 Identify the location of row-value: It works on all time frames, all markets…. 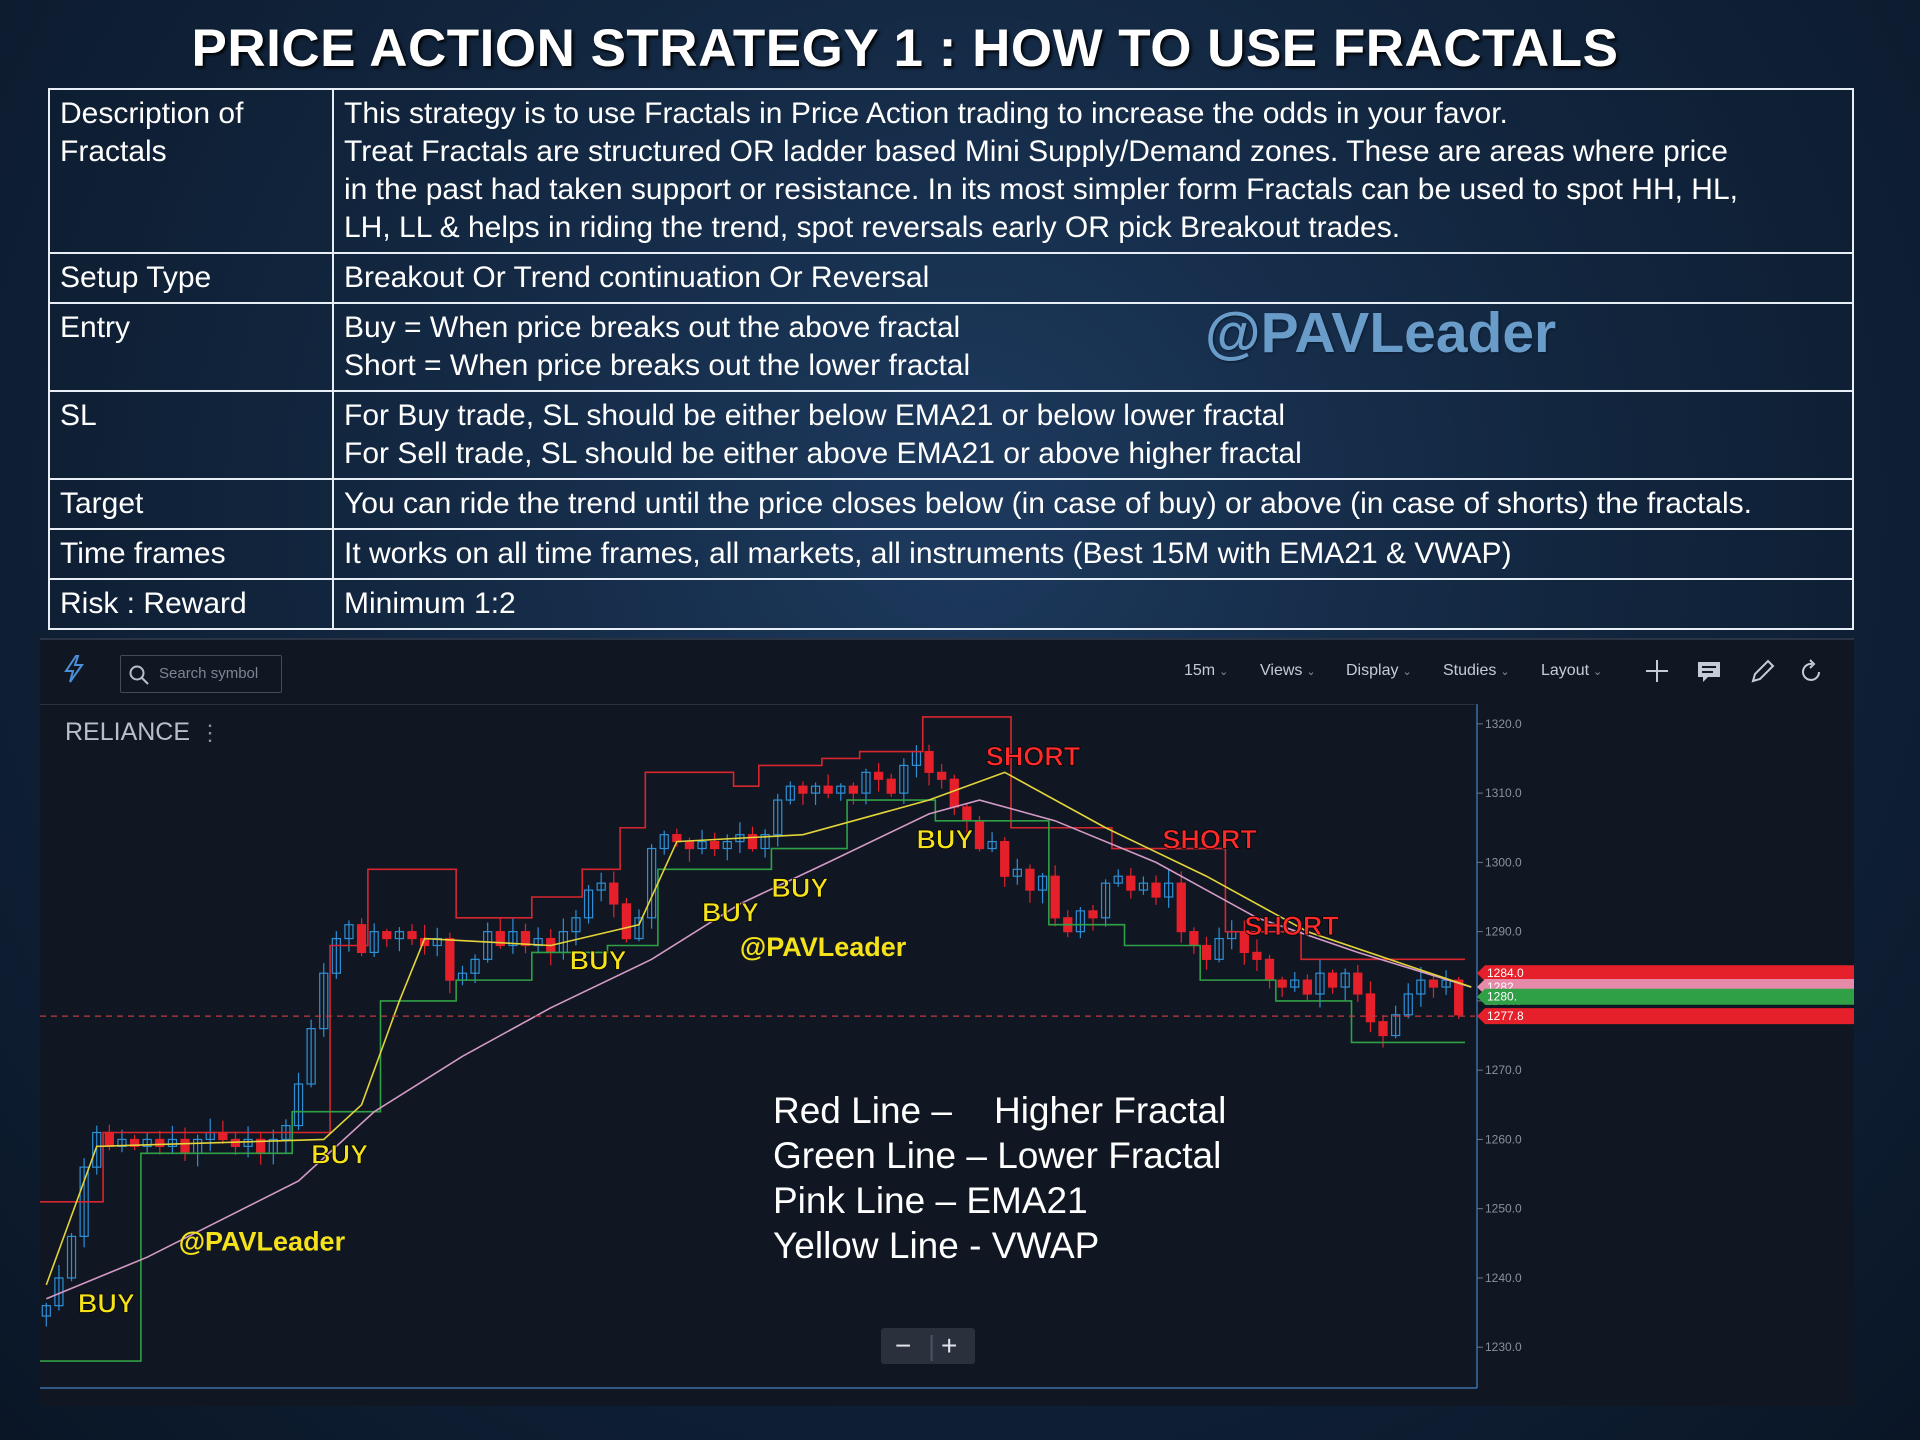
(1093, 554).